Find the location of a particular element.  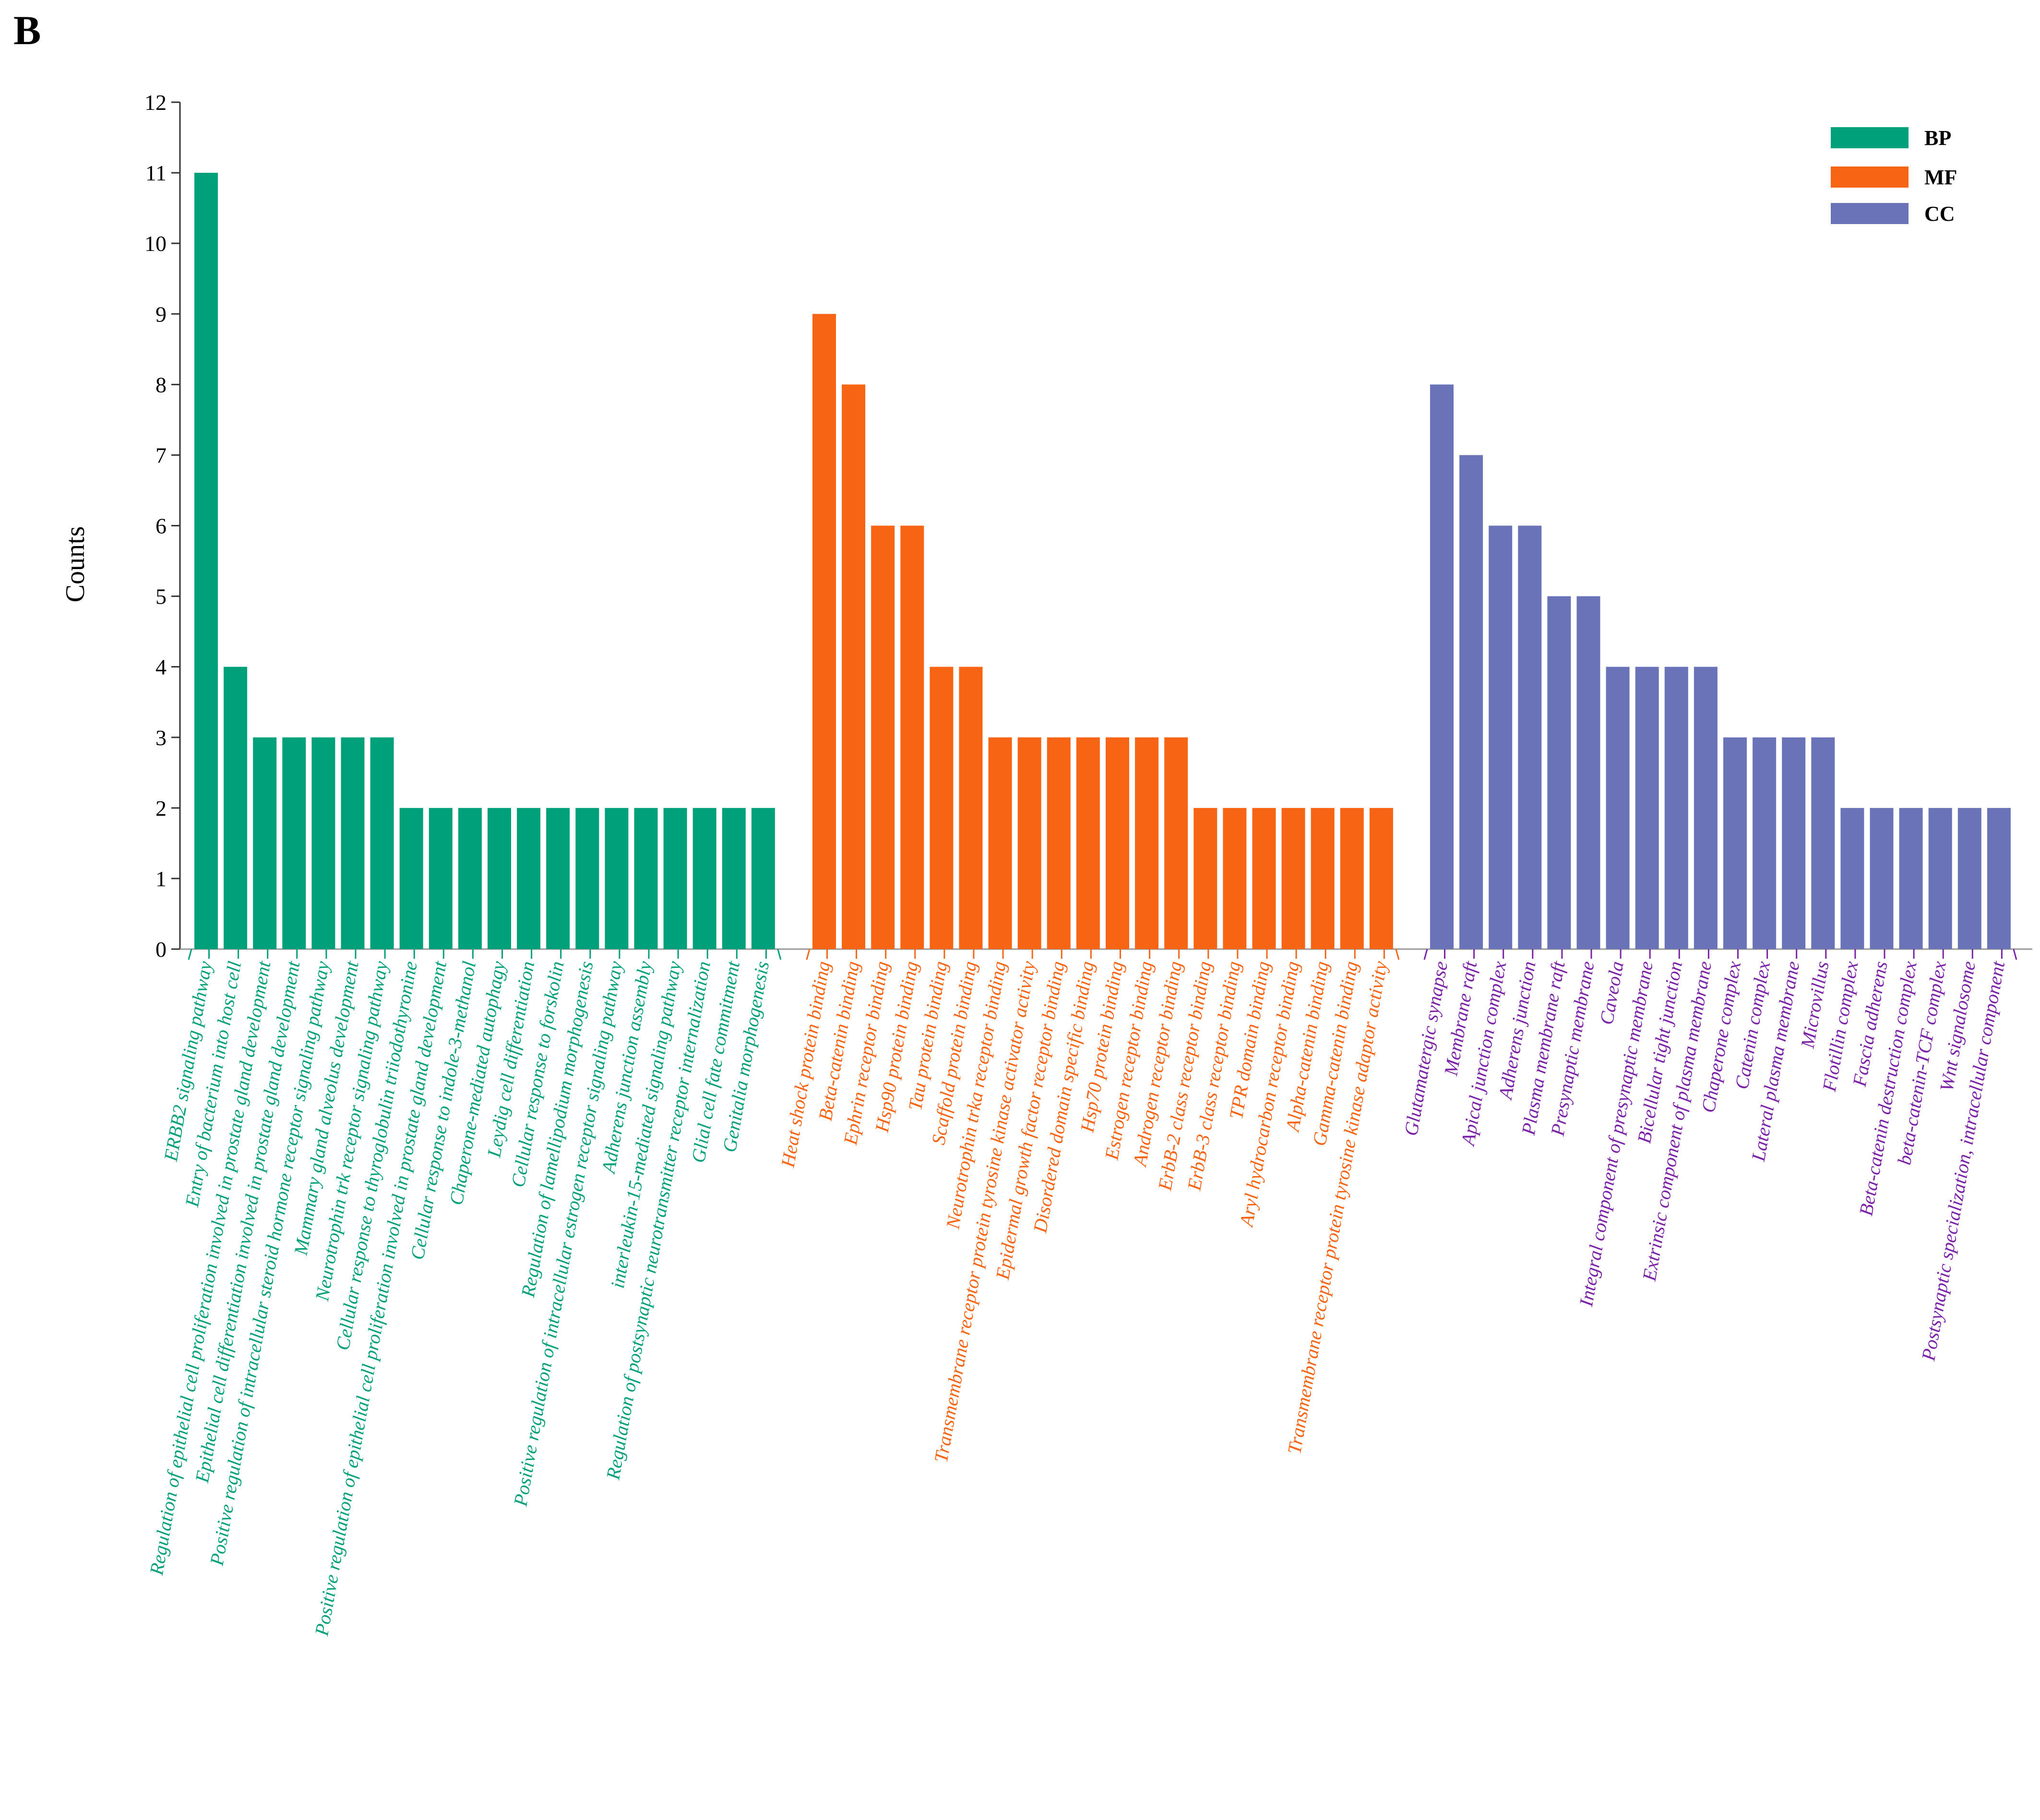

legend-swatch-mf is located at coordinates (1870, 177).